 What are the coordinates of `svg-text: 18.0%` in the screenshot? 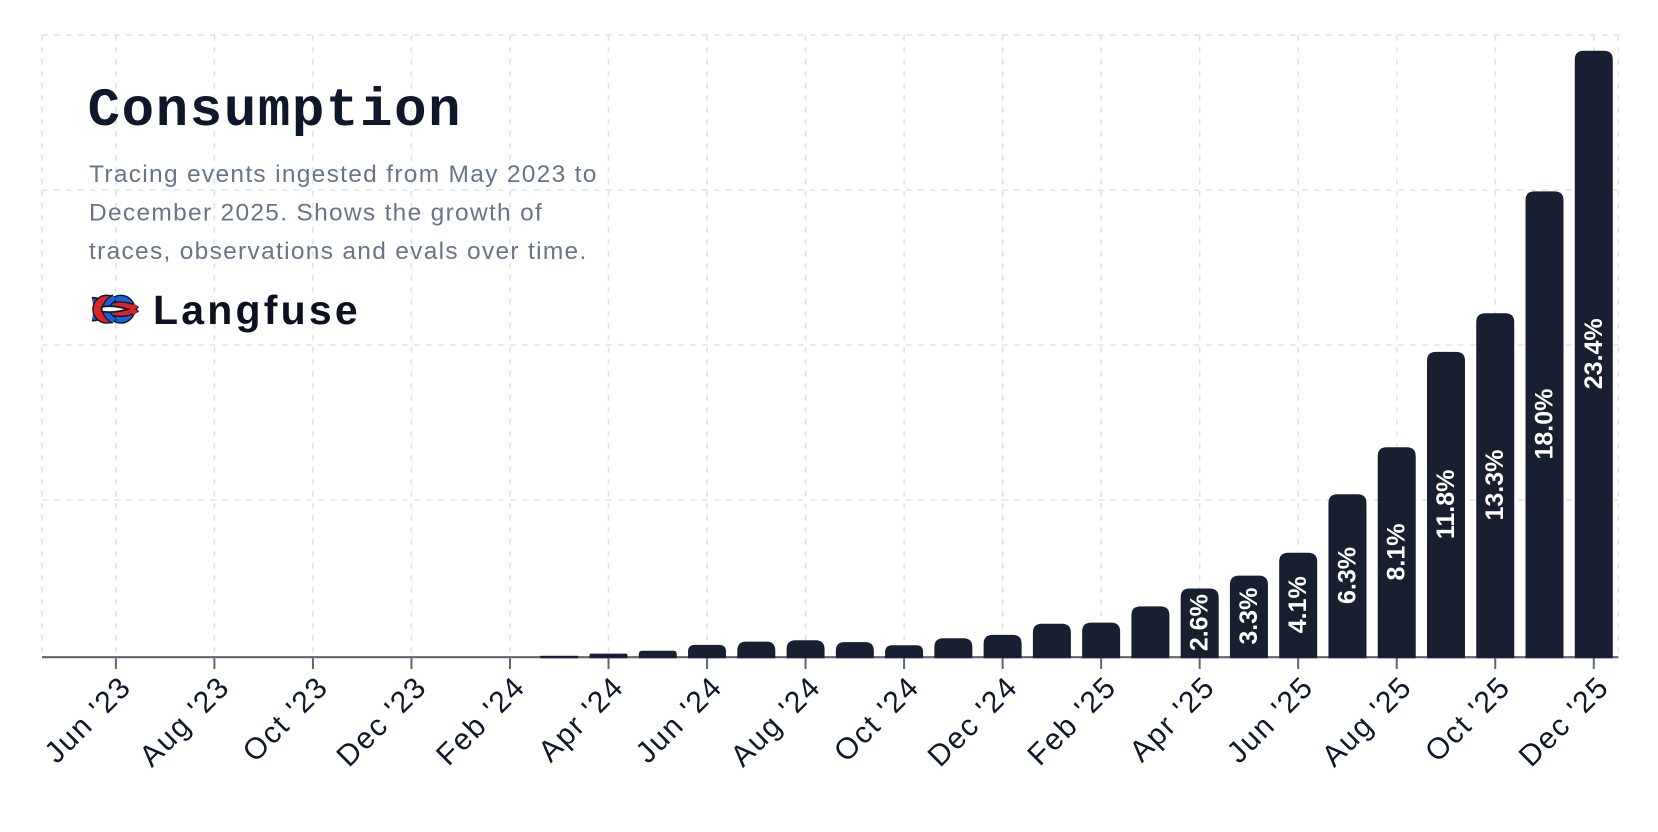 It's located at (1545, 424).